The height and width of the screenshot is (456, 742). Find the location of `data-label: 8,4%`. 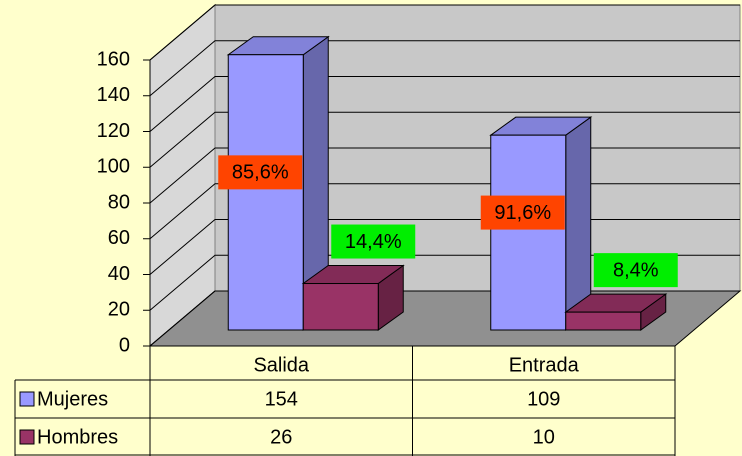

data-label: 8,4% is located at coordinates (636, 270).